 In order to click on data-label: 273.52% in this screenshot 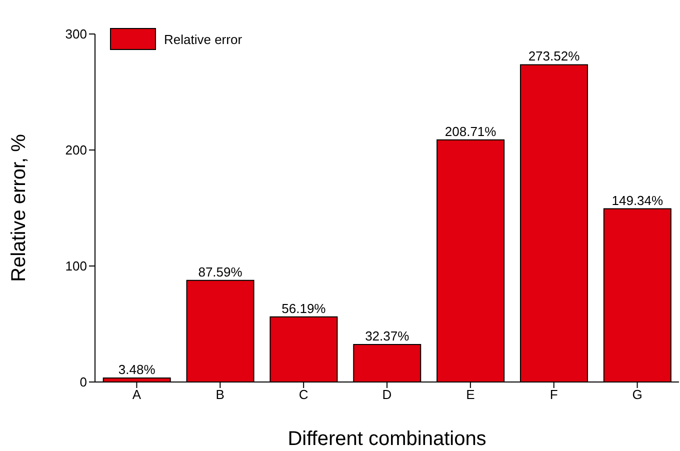, I will do `click(554, 56)`.